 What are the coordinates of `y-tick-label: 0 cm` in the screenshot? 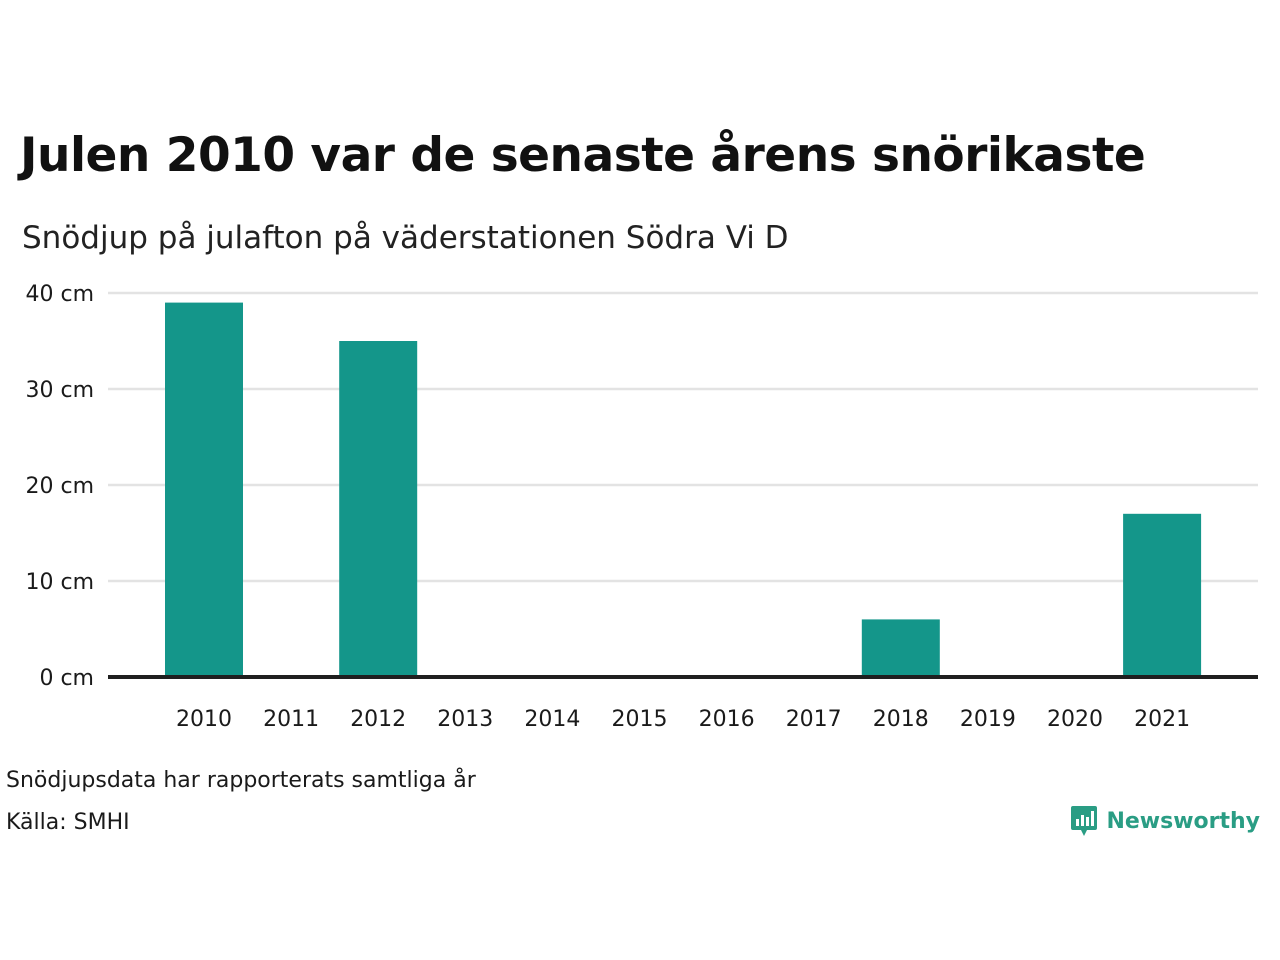 It's located at (66, 678).